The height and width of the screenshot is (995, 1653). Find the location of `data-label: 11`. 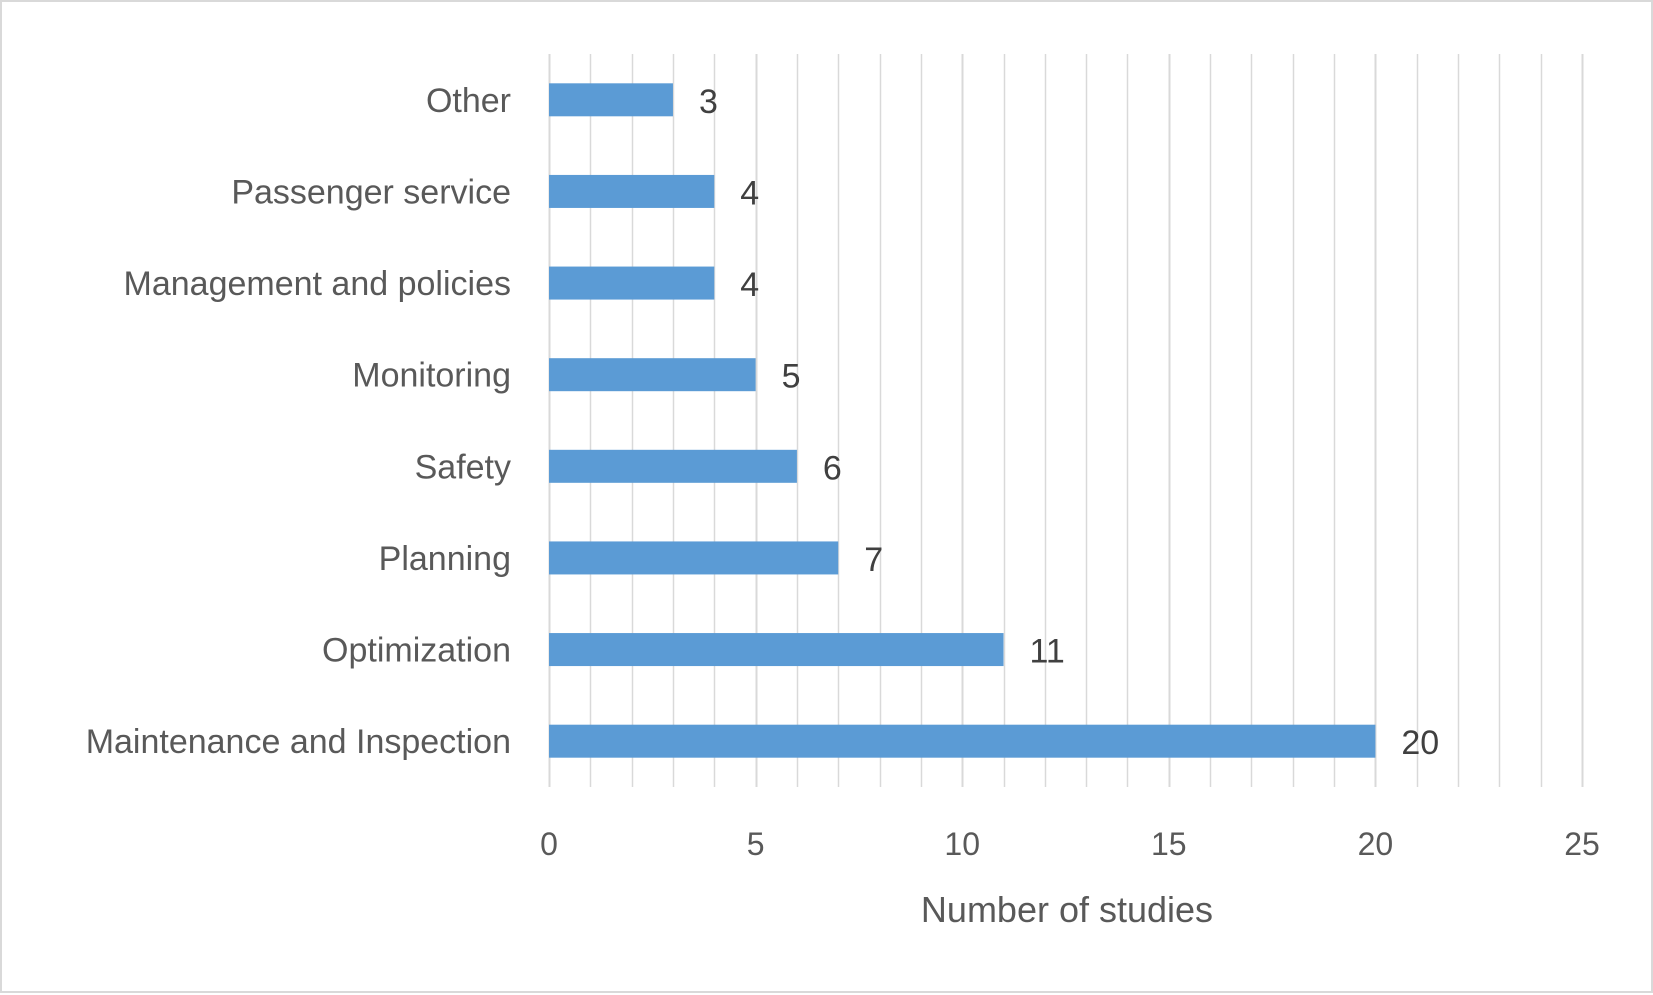

data-label: 11 is located at coordinates (1047, 652).